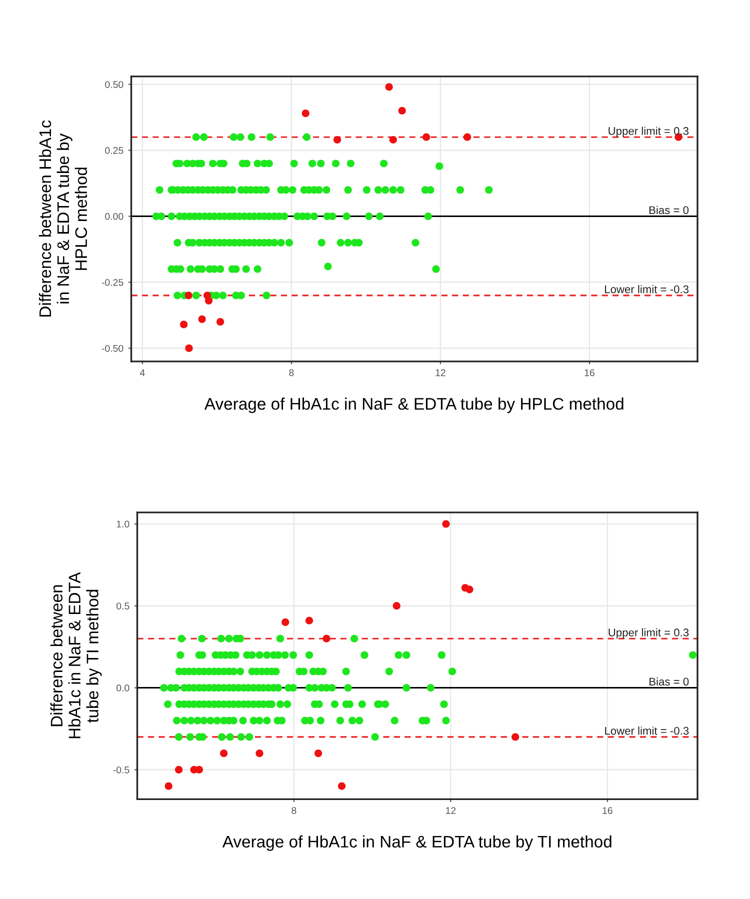 The image size is (750, 899). I want to click on y-tick-label: -0.25, so click(113, 282).